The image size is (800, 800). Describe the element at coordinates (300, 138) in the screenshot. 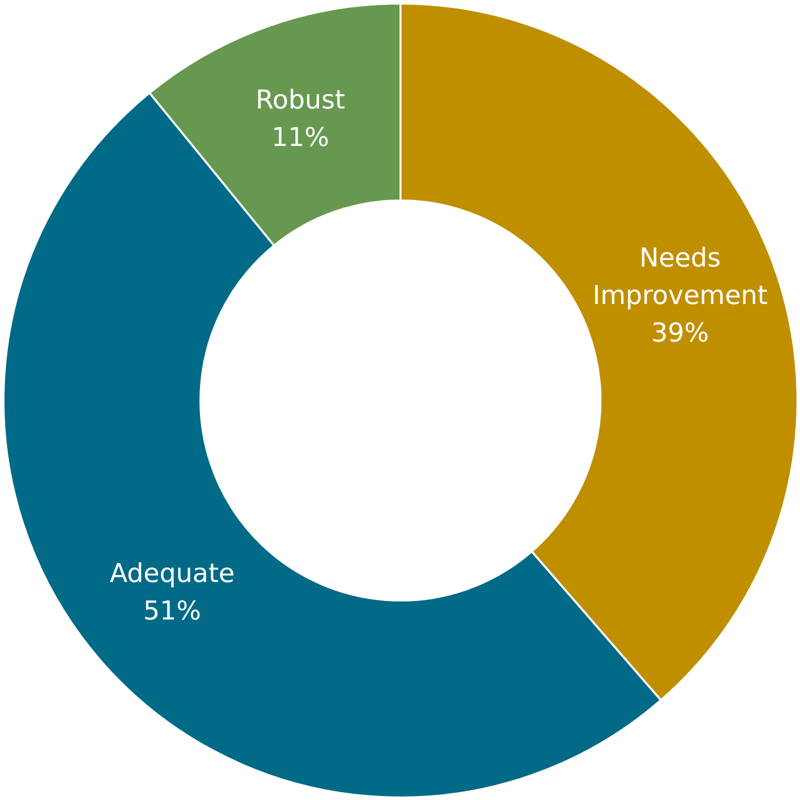

I see `data-label: 11%` at that location.